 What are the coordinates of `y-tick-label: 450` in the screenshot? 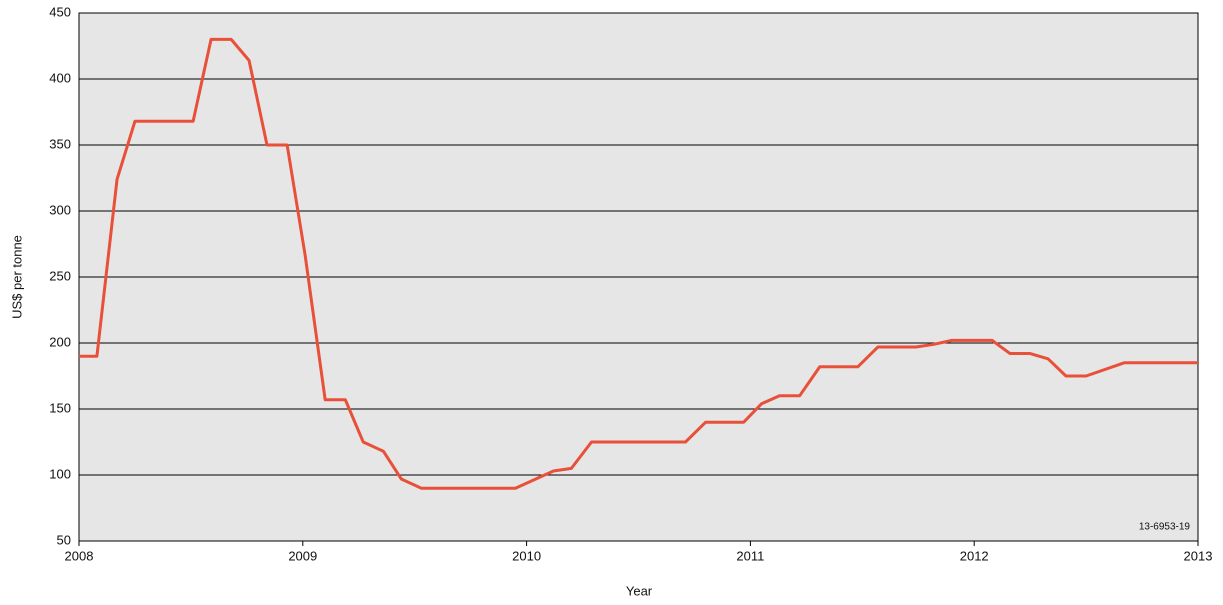 It's located at (60, 11).